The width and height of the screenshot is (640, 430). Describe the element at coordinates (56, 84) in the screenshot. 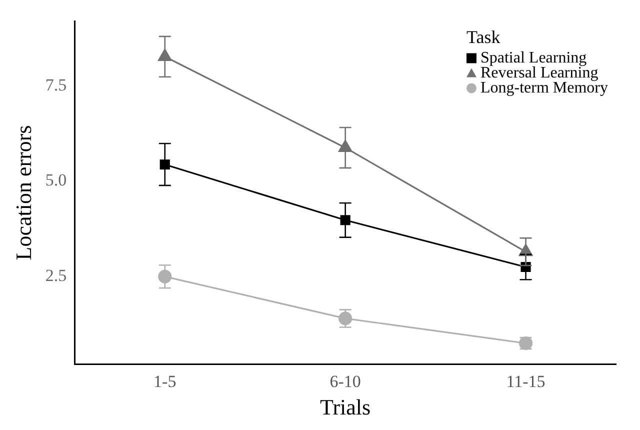

I see `y-tick-label: 7.5` at that location.